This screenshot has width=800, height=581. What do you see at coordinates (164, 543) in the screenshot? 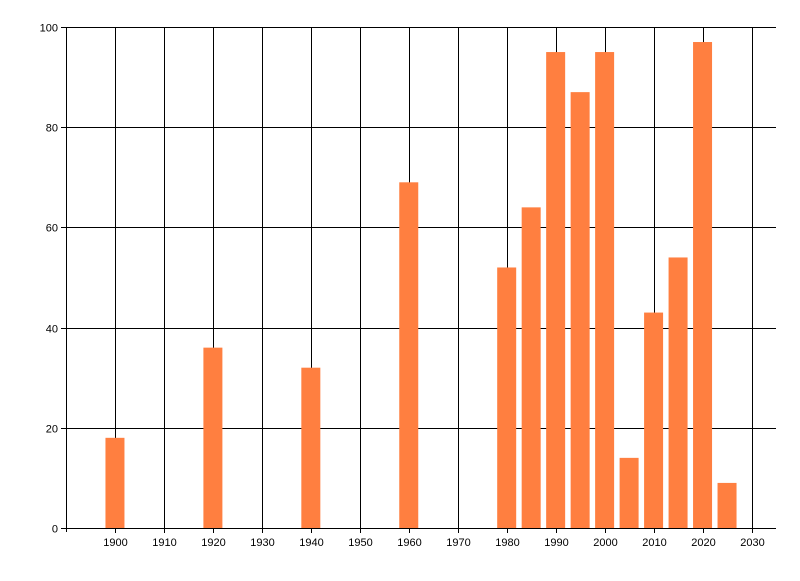
I see `x-tick-label: 1910` at bounding box center [164, 543].